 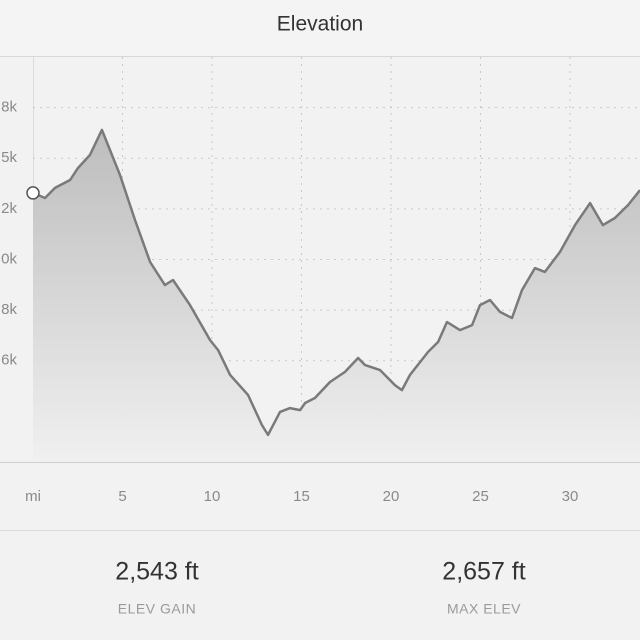 What do you see at coordinates (9, 258) in the screenshot?
I see `y-tick-label: 0k` at bounding box center [9, 258].